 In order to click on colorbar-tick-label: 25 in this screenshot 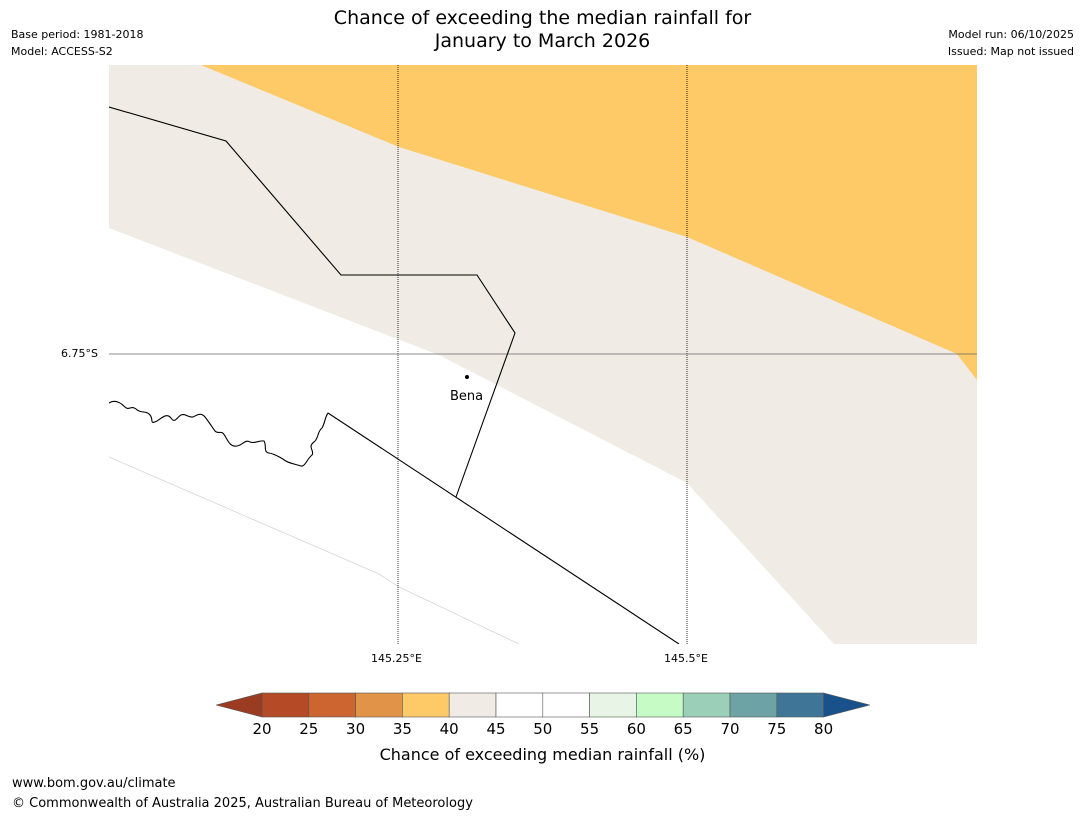, I will do `click(309, 729)`.